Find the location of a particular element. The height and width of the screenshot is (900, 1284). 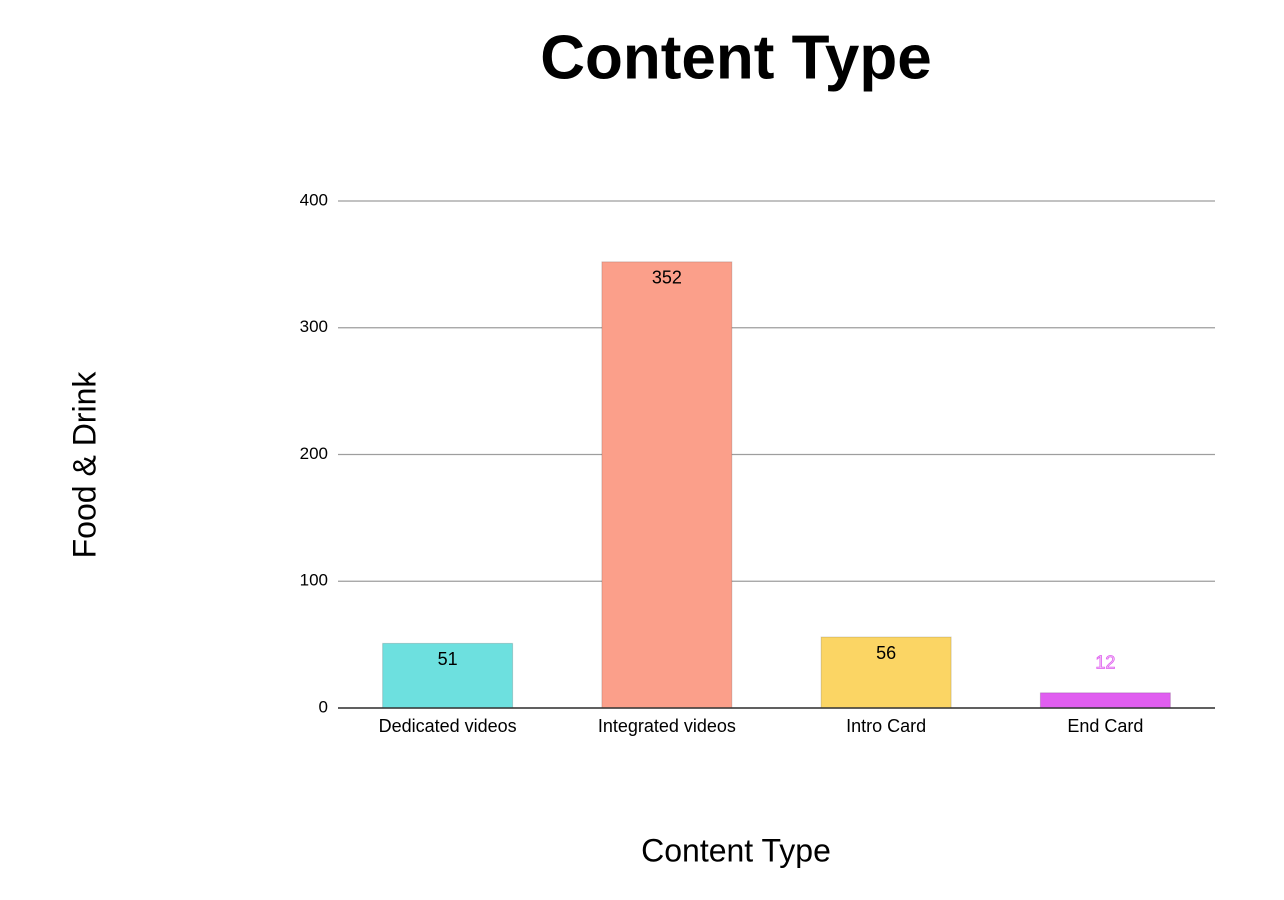

x-axis-label: Content Type is located at coordinates (736, 850).